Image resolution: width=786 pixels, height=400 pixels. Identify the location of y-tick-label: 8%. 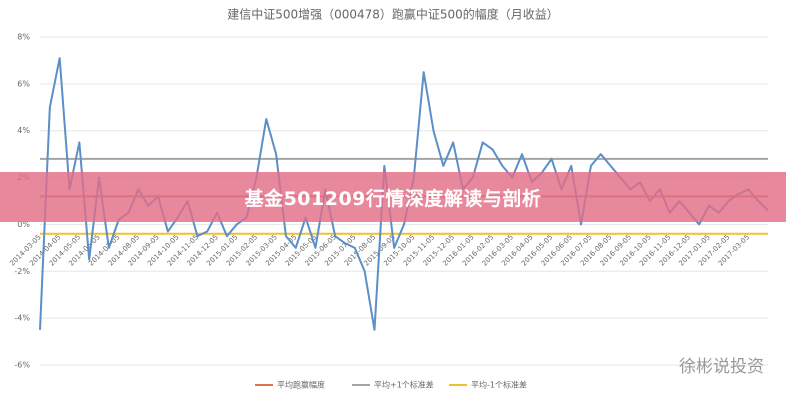
(23, 37).